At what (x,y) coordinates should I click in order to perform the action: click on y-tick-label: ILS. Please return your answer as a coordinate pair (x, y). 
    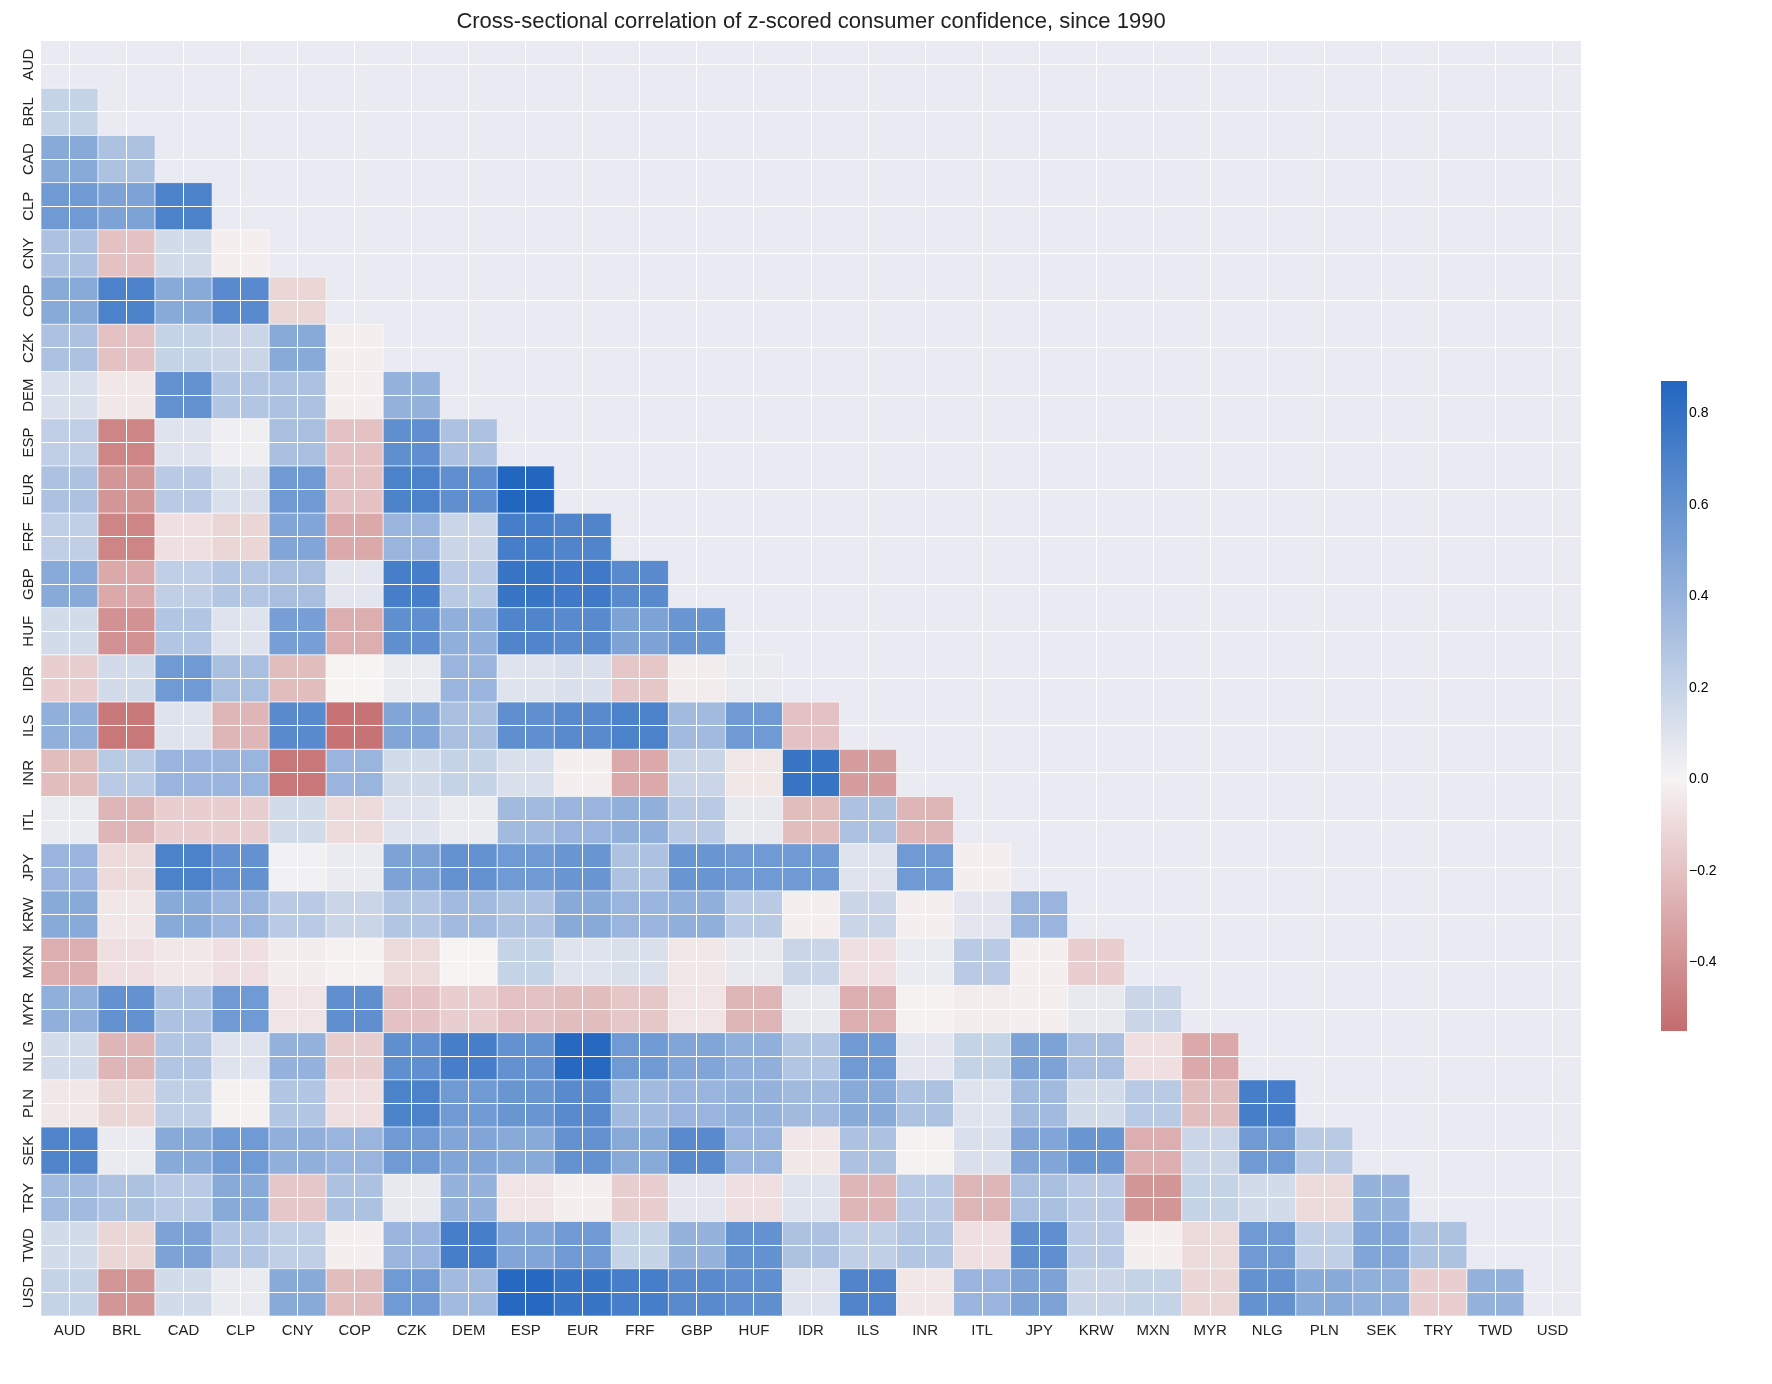
    Looking at the image, I should click on (27, 725).